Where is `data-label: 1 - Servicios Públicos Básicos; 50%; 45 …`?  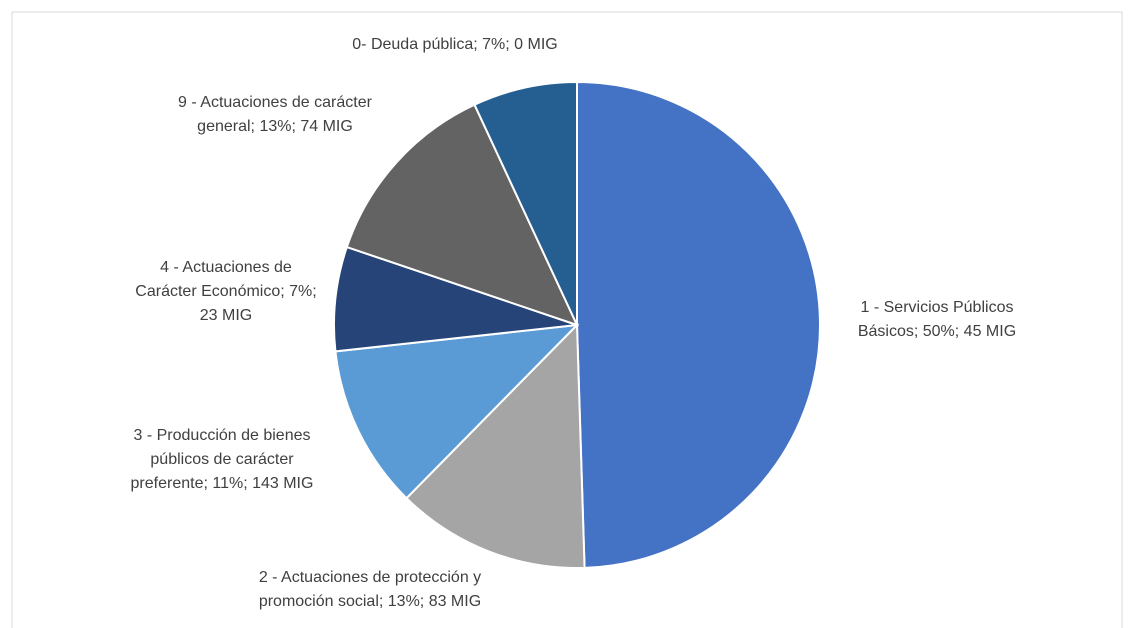 data-label: 1 - Servicios Públicos Básicos; 50%; 45 … is located at coordinates (937, 319).